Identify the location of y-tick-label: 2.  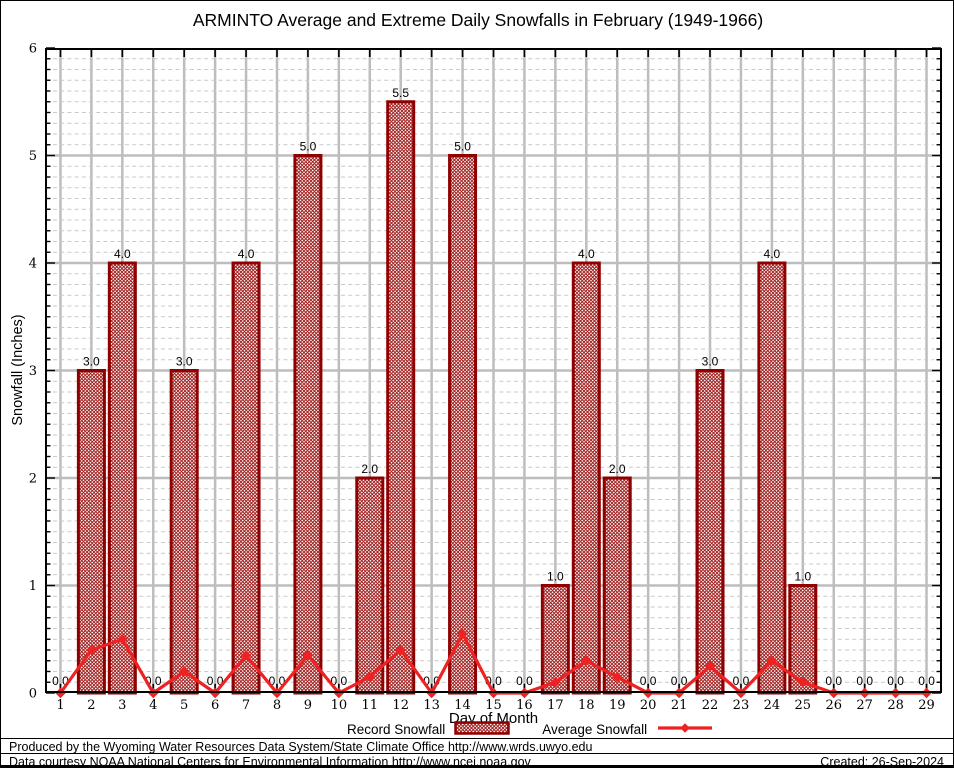
(33, 479).